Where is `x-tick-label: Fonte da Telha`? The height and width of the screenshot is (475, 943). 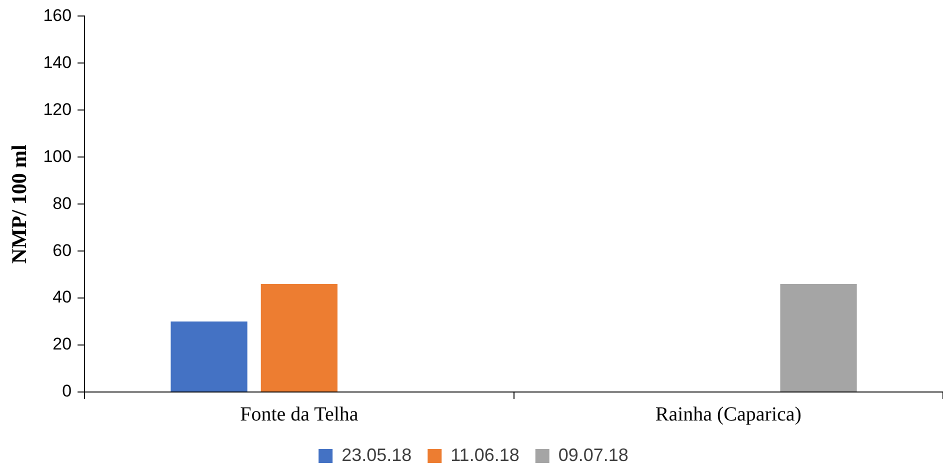
x-tick-label: Fonte da Telha is located at coordinates (299, 414).